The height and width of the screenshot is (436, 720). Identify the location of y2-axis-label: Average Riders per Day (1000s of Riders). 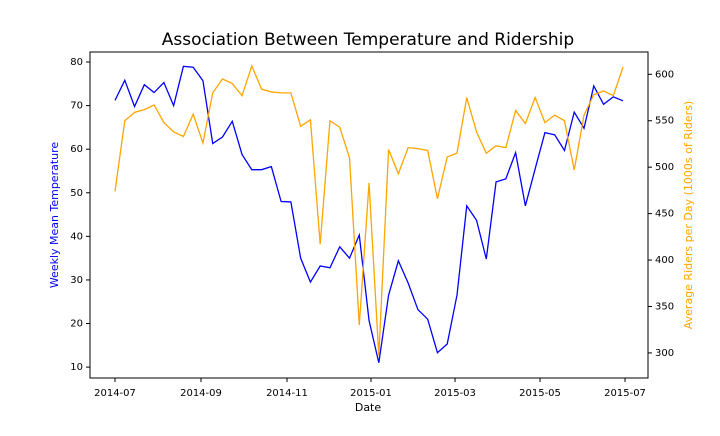
(688, 215).